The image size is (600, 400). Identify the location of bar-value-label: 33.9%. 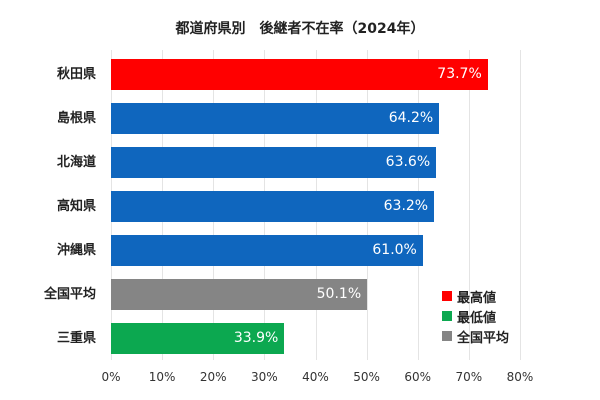
(256, 338).